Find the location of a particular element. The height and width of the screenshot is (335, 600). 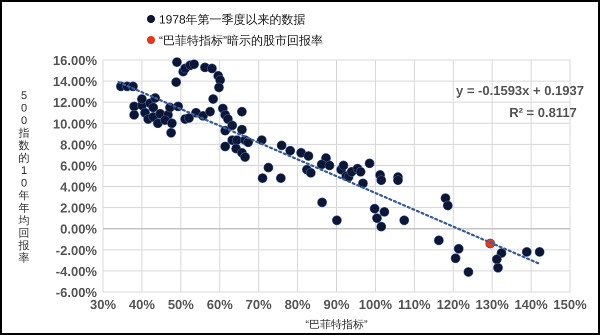

y-tick-label: 14.00% is located at coordinates (75, 82).